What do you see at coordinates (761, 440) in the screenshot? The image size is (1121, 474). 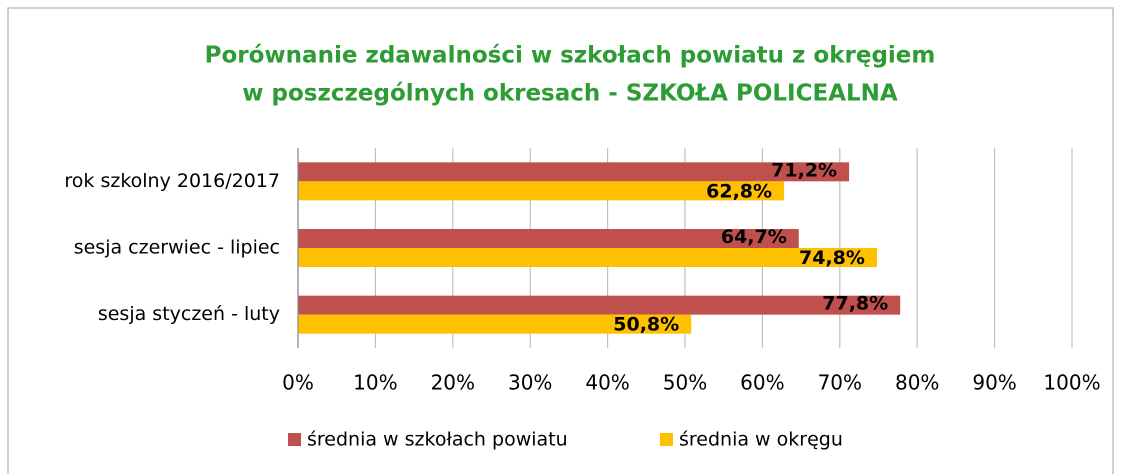 I see `legend-label: średnia w okręgu` at bounding box center [761, 440].